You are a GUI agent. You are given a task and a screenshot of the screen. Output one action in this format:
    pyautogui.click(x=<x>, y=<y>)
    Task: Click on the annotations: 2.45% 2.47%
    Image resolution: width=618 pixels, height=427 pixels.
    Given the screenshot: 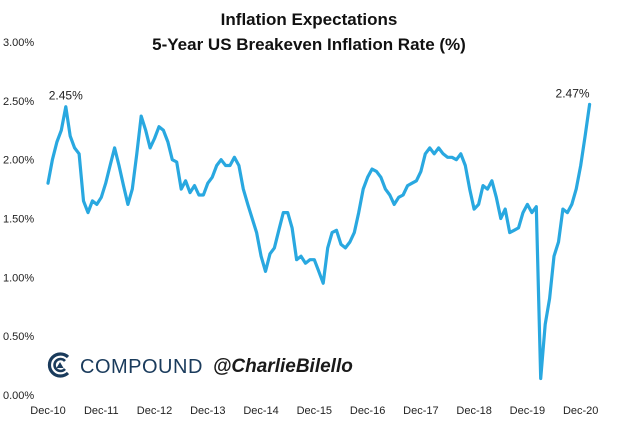 What is the action you would take?
    pyautogui.click(x=319, y=94)
    